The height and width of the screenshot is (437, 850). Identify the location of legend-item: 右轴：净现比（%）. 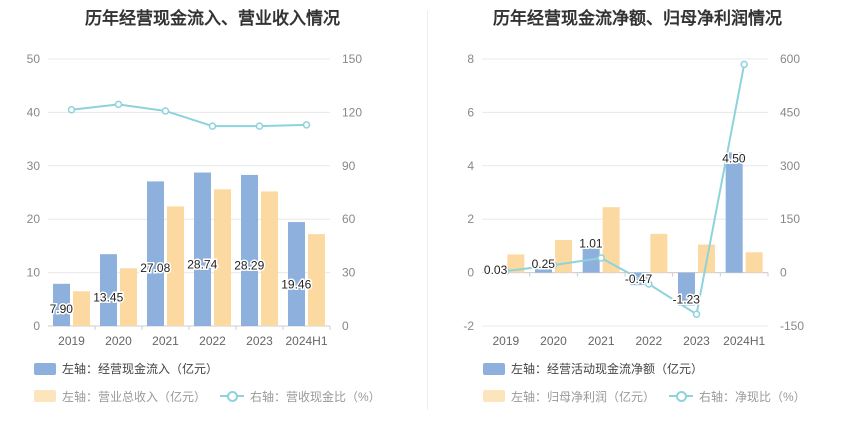
(737, 396).